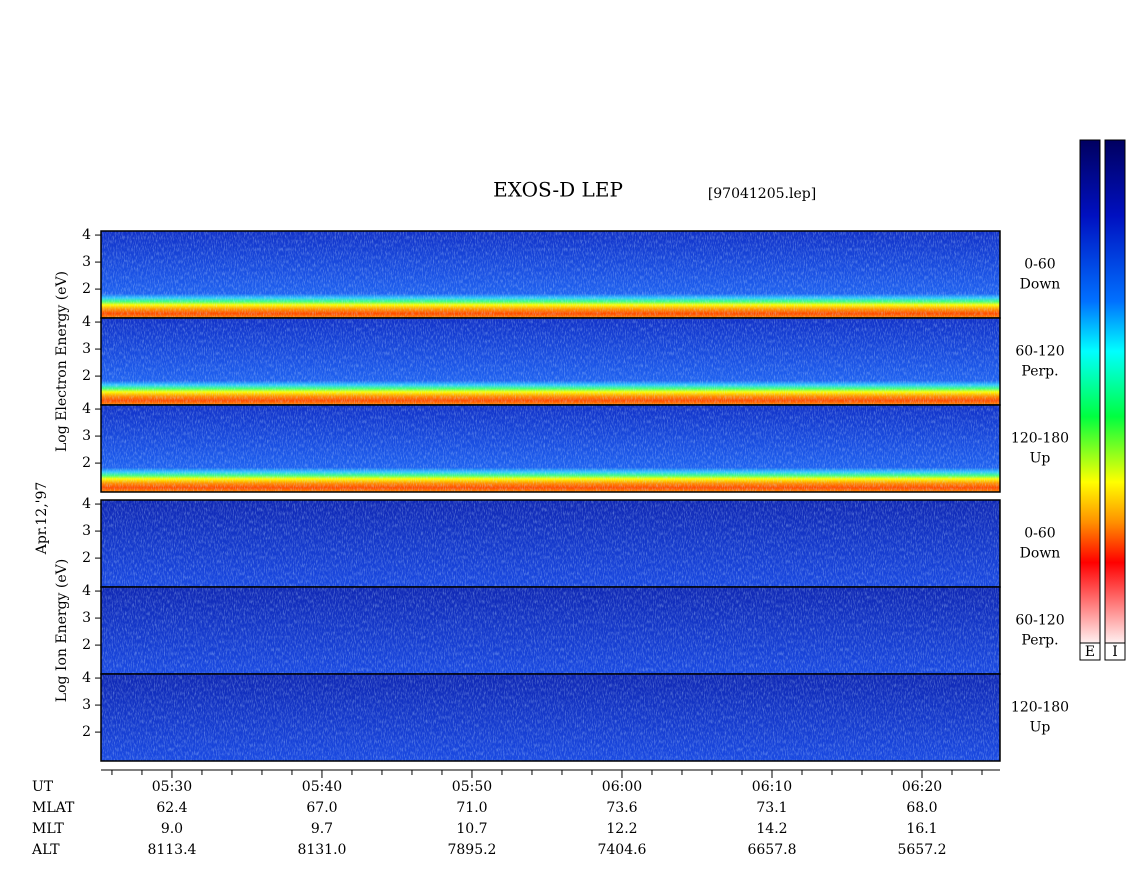 The image size is (1130, 875). Describe the element at coordinates (558, 190) in the screenshot. I see `chart-title: EXOS-D LEP` at that location.